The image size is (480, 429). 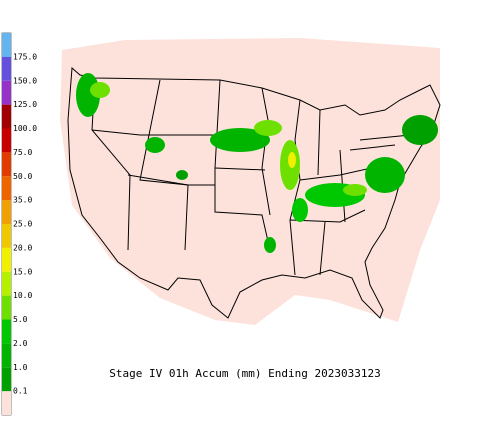 I want to click on colorbar-label: 75.0, so click(x=22, y=152).